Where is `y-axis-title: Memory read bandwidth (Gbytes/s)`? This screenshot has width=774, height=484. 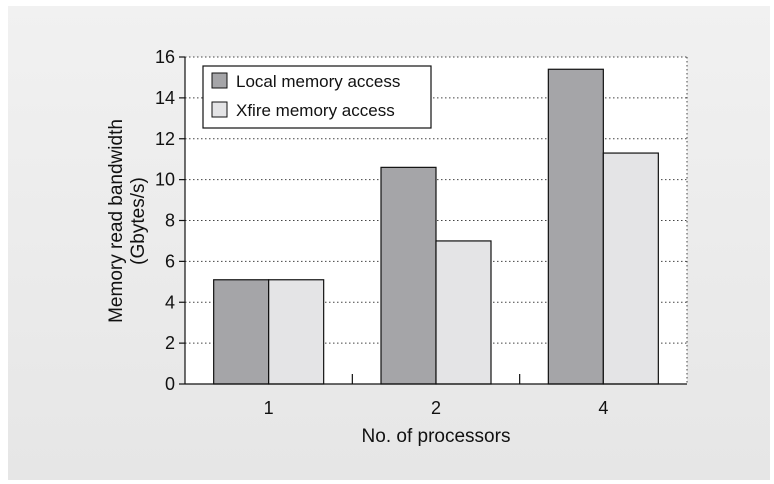 y-axis-title: Memory read bandwidth (Gbytes/s) is located at coordinates (127, 221).